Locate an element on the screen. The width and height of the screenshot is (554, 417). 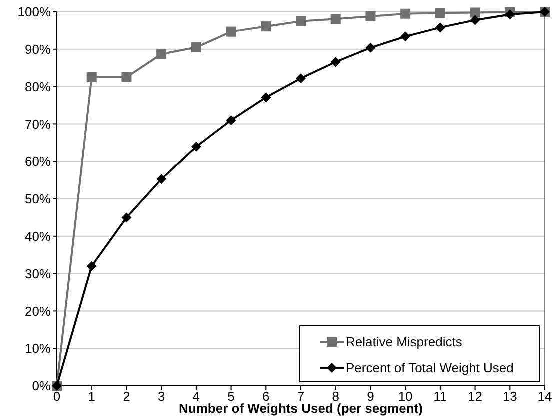
y-tick-label: 30% is located at coordinates (38, 274).